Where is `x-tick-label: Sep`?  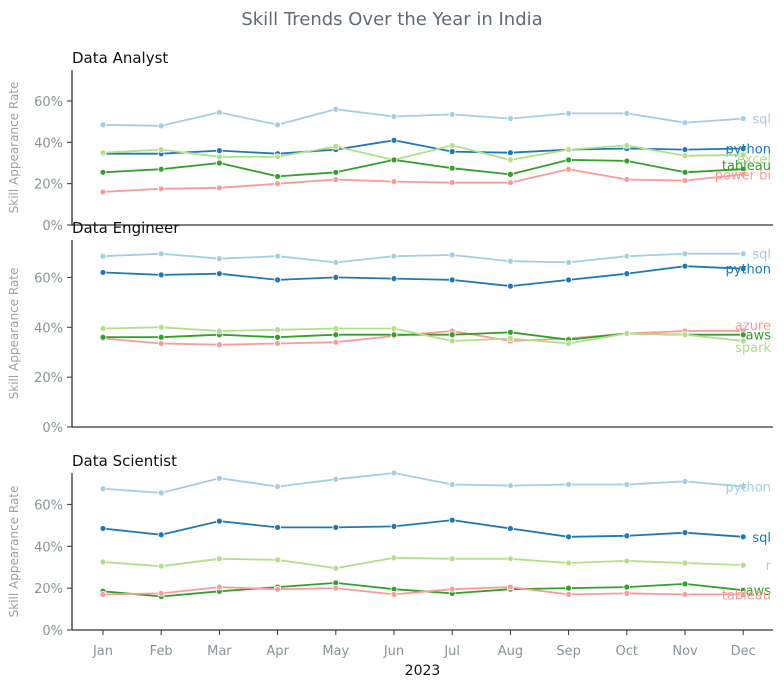
x-tick-label: Sep is located at coordinates (568, 651).